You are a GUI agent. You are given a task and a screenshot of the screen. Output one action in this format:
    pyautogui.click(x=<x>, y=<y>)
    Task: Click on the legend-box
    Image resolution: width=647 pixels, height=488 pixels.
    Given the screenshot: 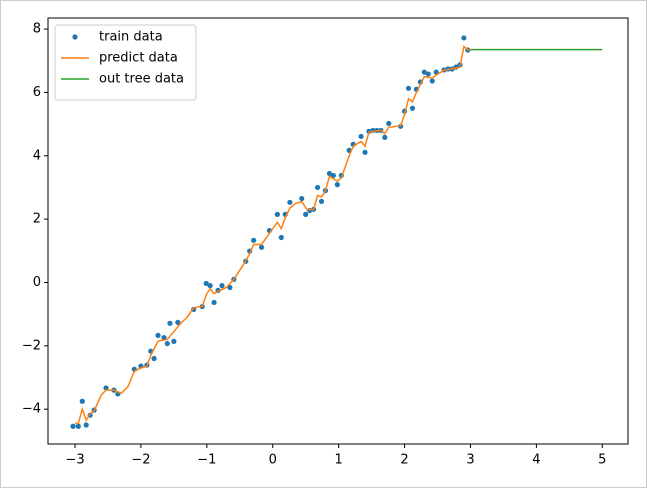 What is the action you would take?
    pyautogui.click(x=125, y=62)
    